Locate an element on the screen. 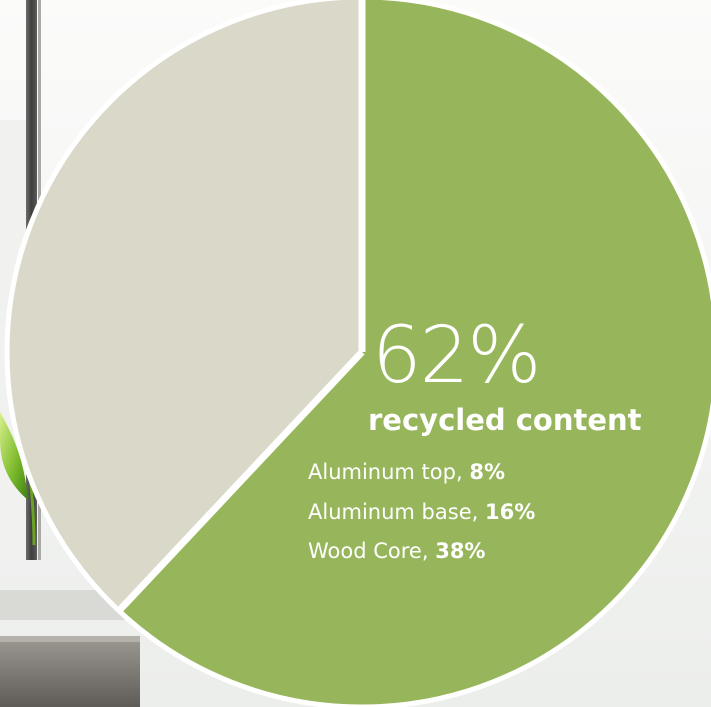 This screenshot has height=707, width=711. breakdown-value: 16% is located at coordinates (510, 512).